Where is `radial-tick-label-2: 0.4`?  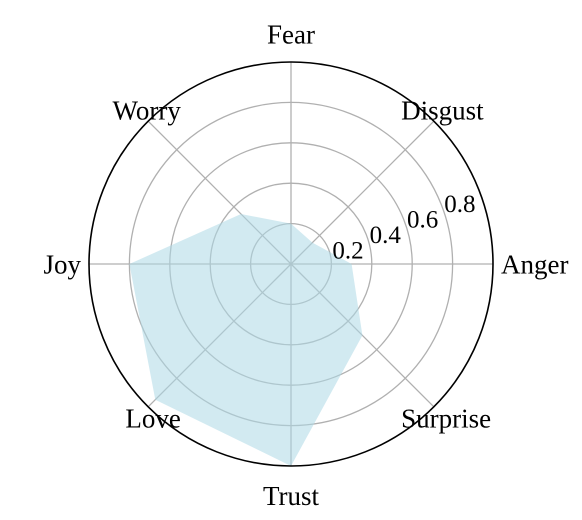
radial-tick-label-2: 0.4 is located at coordinates (386, 235).